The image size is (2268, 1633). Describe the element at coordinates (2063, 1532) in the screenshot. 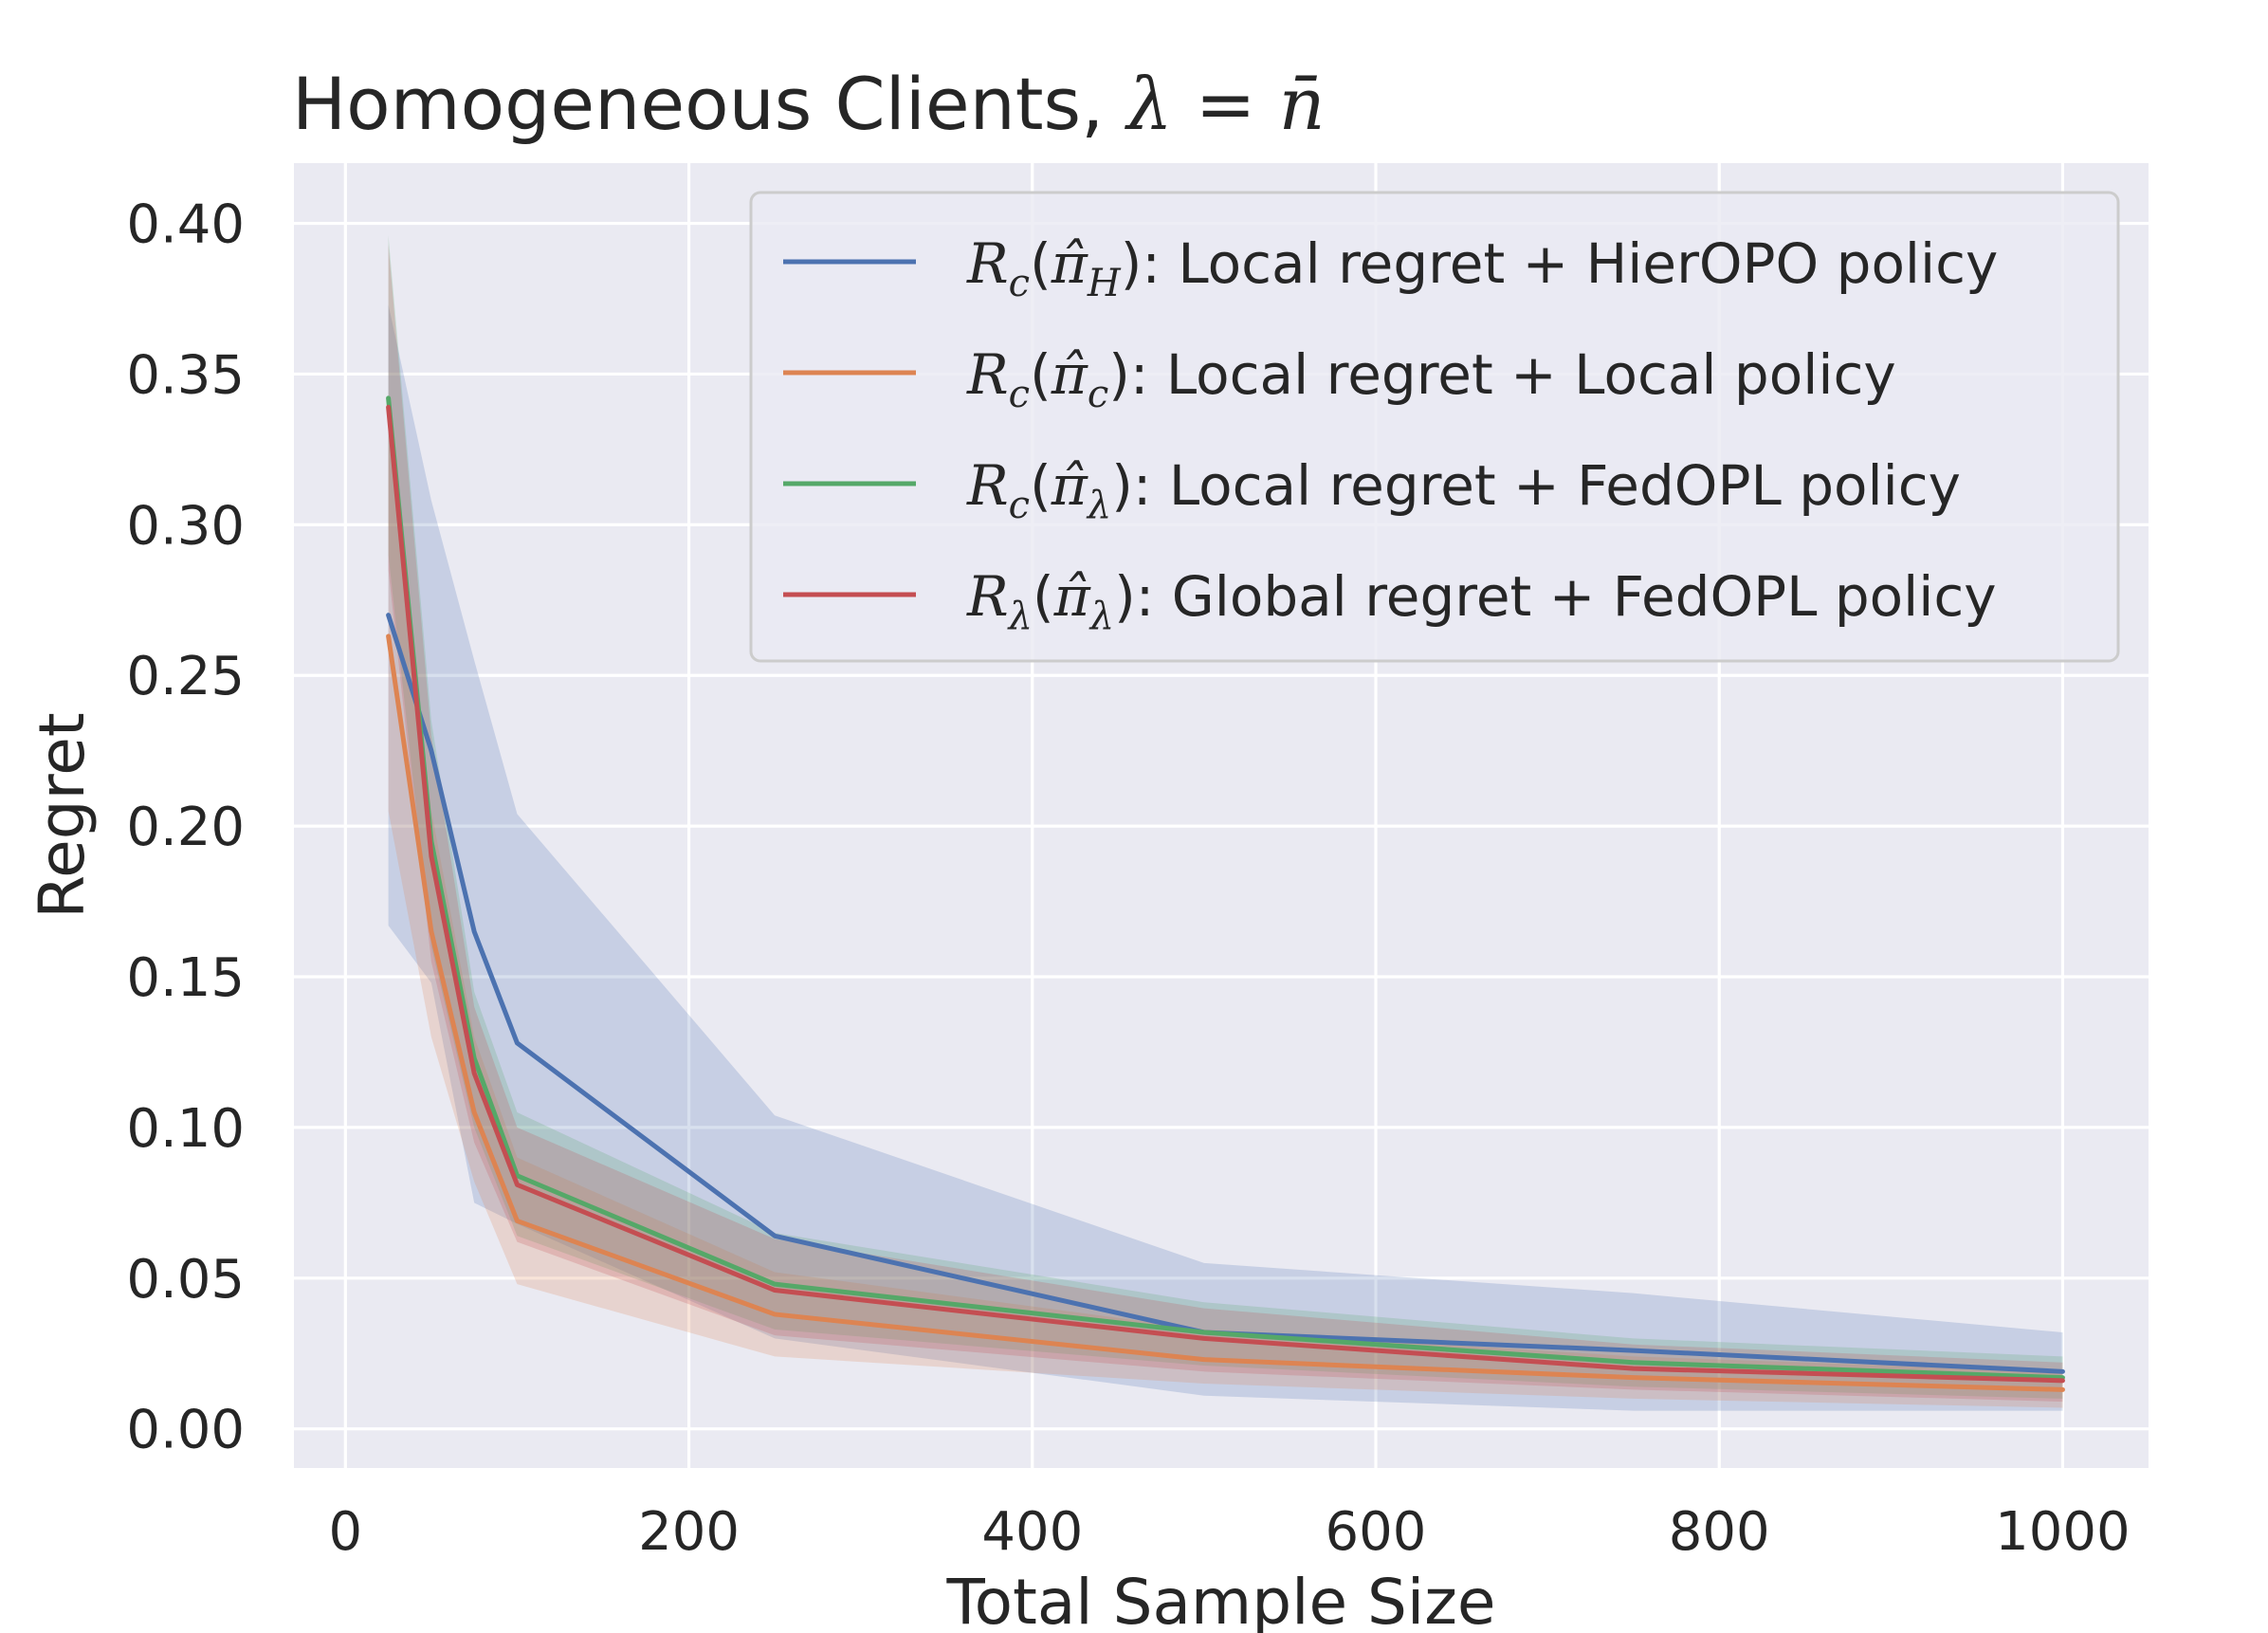

I see `x-tick-label: 1000` at that location.